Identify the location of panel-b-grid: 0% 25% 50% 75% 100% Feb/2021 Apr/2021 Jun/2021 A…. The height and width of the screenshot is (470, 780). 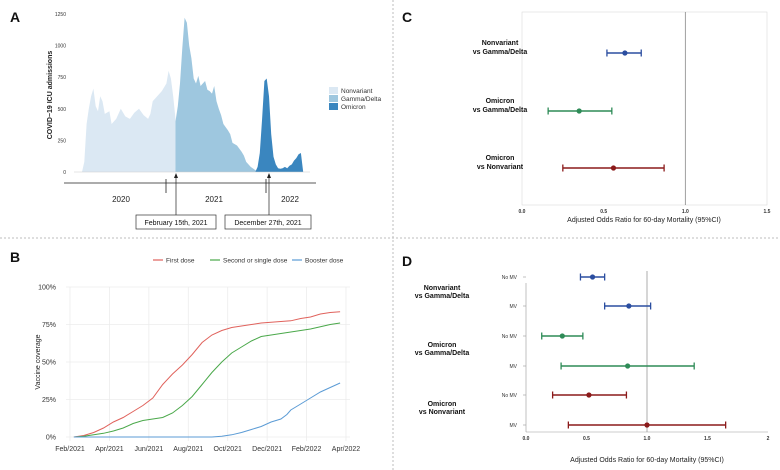
(199, 369).